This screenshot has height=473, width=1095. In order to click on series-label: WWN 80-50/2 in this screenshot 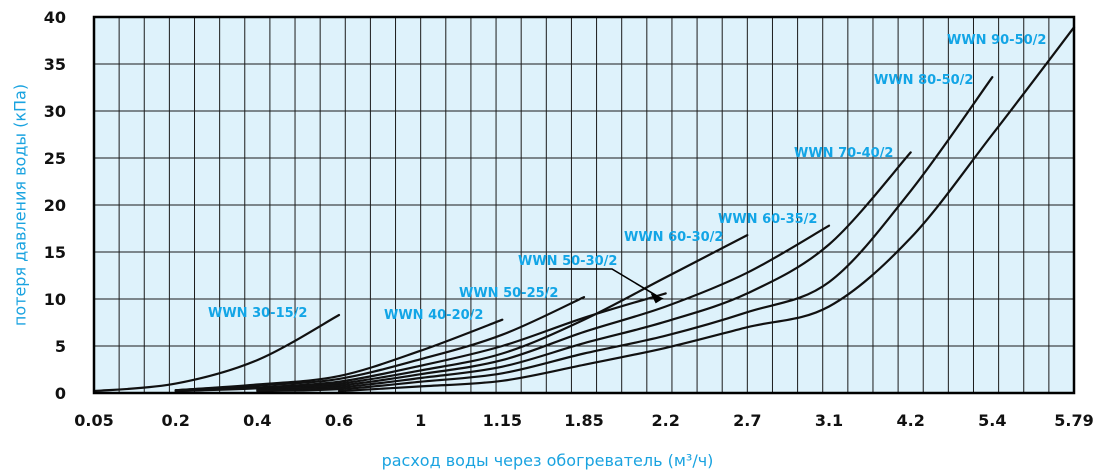, I will do `click(923, 80)`.